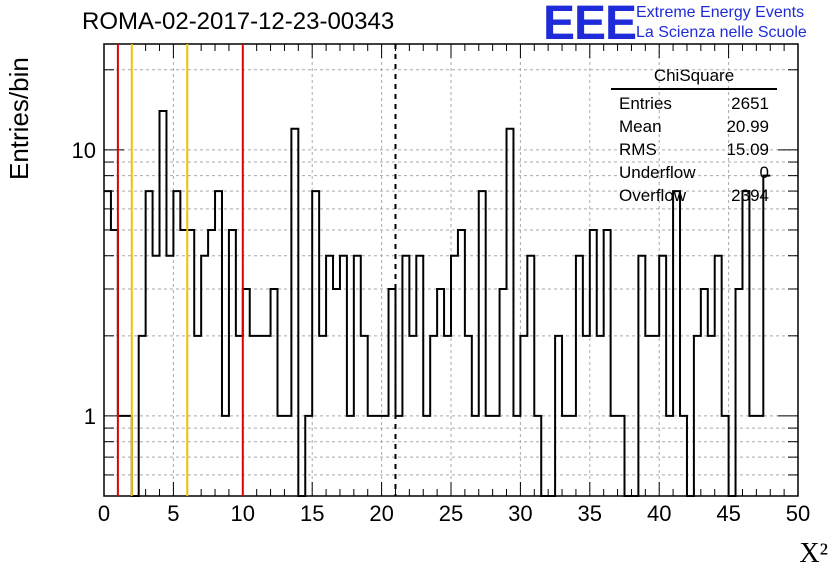 The image size is (836, 572). What do you see at coordinates (90, 416) in the screenshot?
I see `y-tick-label: 1` at bounding box center [90, 416].